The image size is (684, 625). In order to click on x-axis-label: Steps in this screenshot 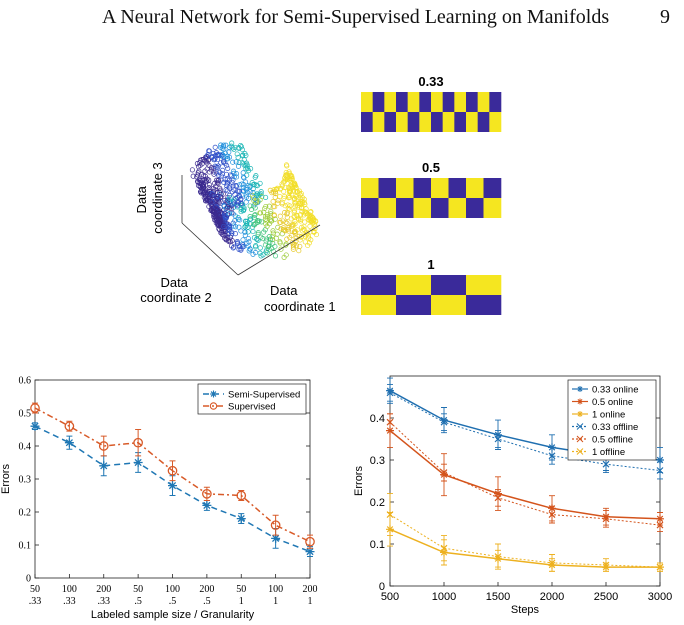, I will do `click(525, 610)`.